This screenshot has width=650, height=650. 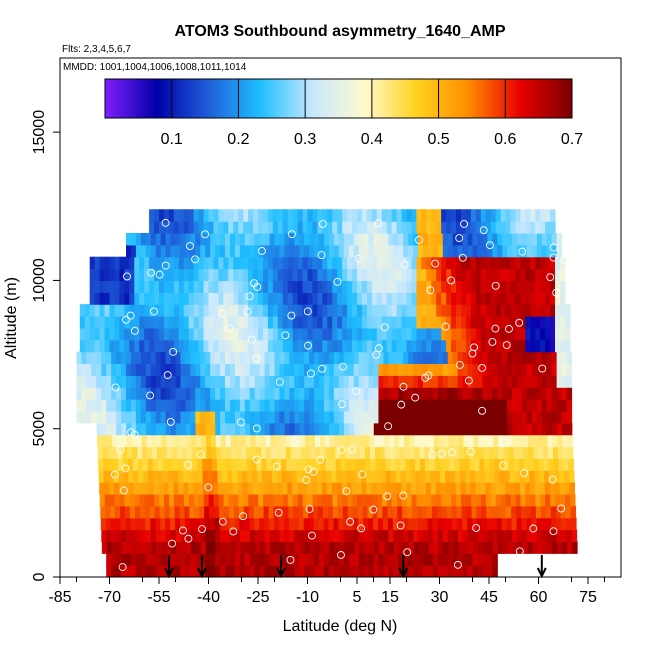 I want to click on x-tick-label: -10, so click(x=307, y=597).